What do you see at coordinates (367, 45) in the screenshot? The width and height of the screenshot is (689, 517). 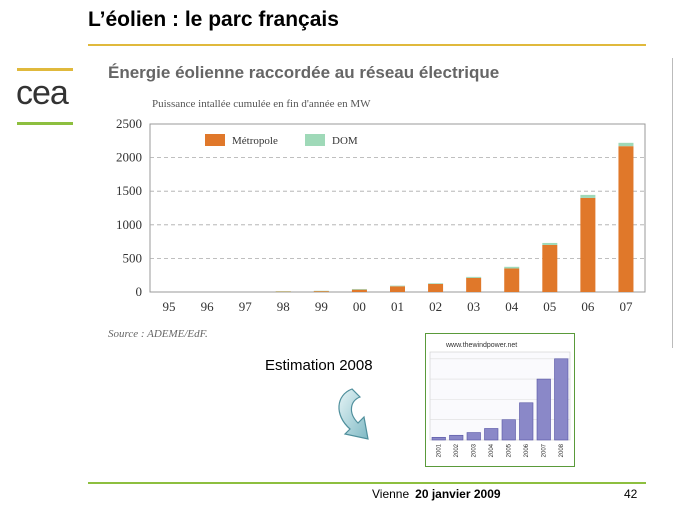 I see `top-divider` at bounding box center [367, 45].